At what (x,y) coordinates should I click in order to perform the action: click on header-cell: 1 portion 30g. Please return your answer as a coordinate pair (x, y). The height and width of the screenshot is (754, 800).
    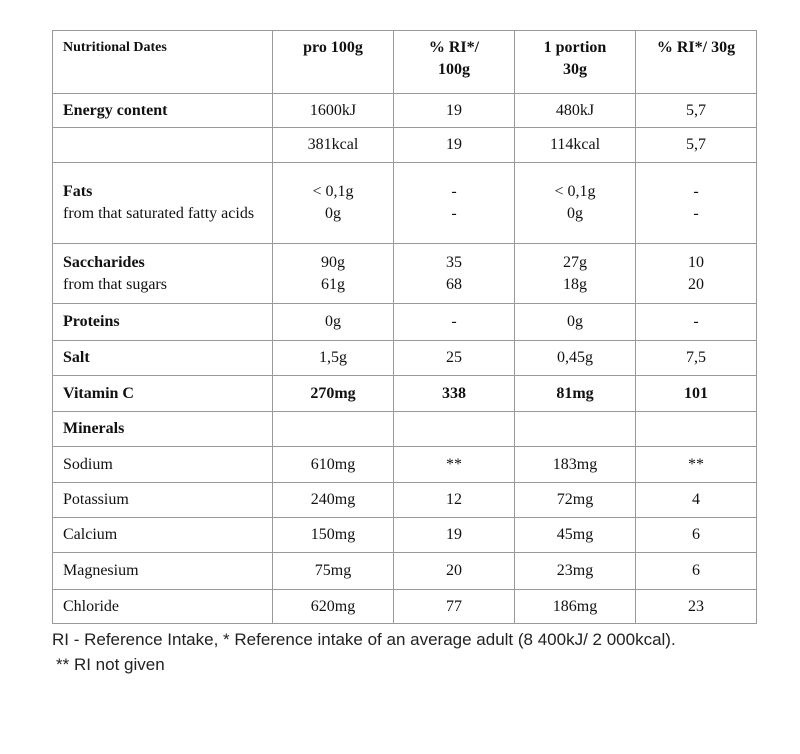
    Looking at the image, I should click on (575, 62).